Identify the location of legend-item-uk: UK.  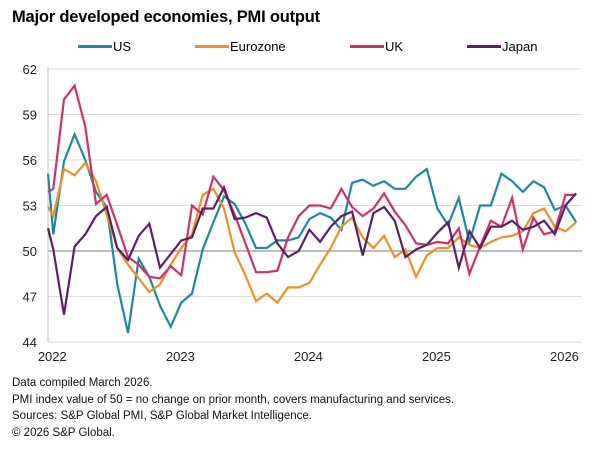
(376, 46).